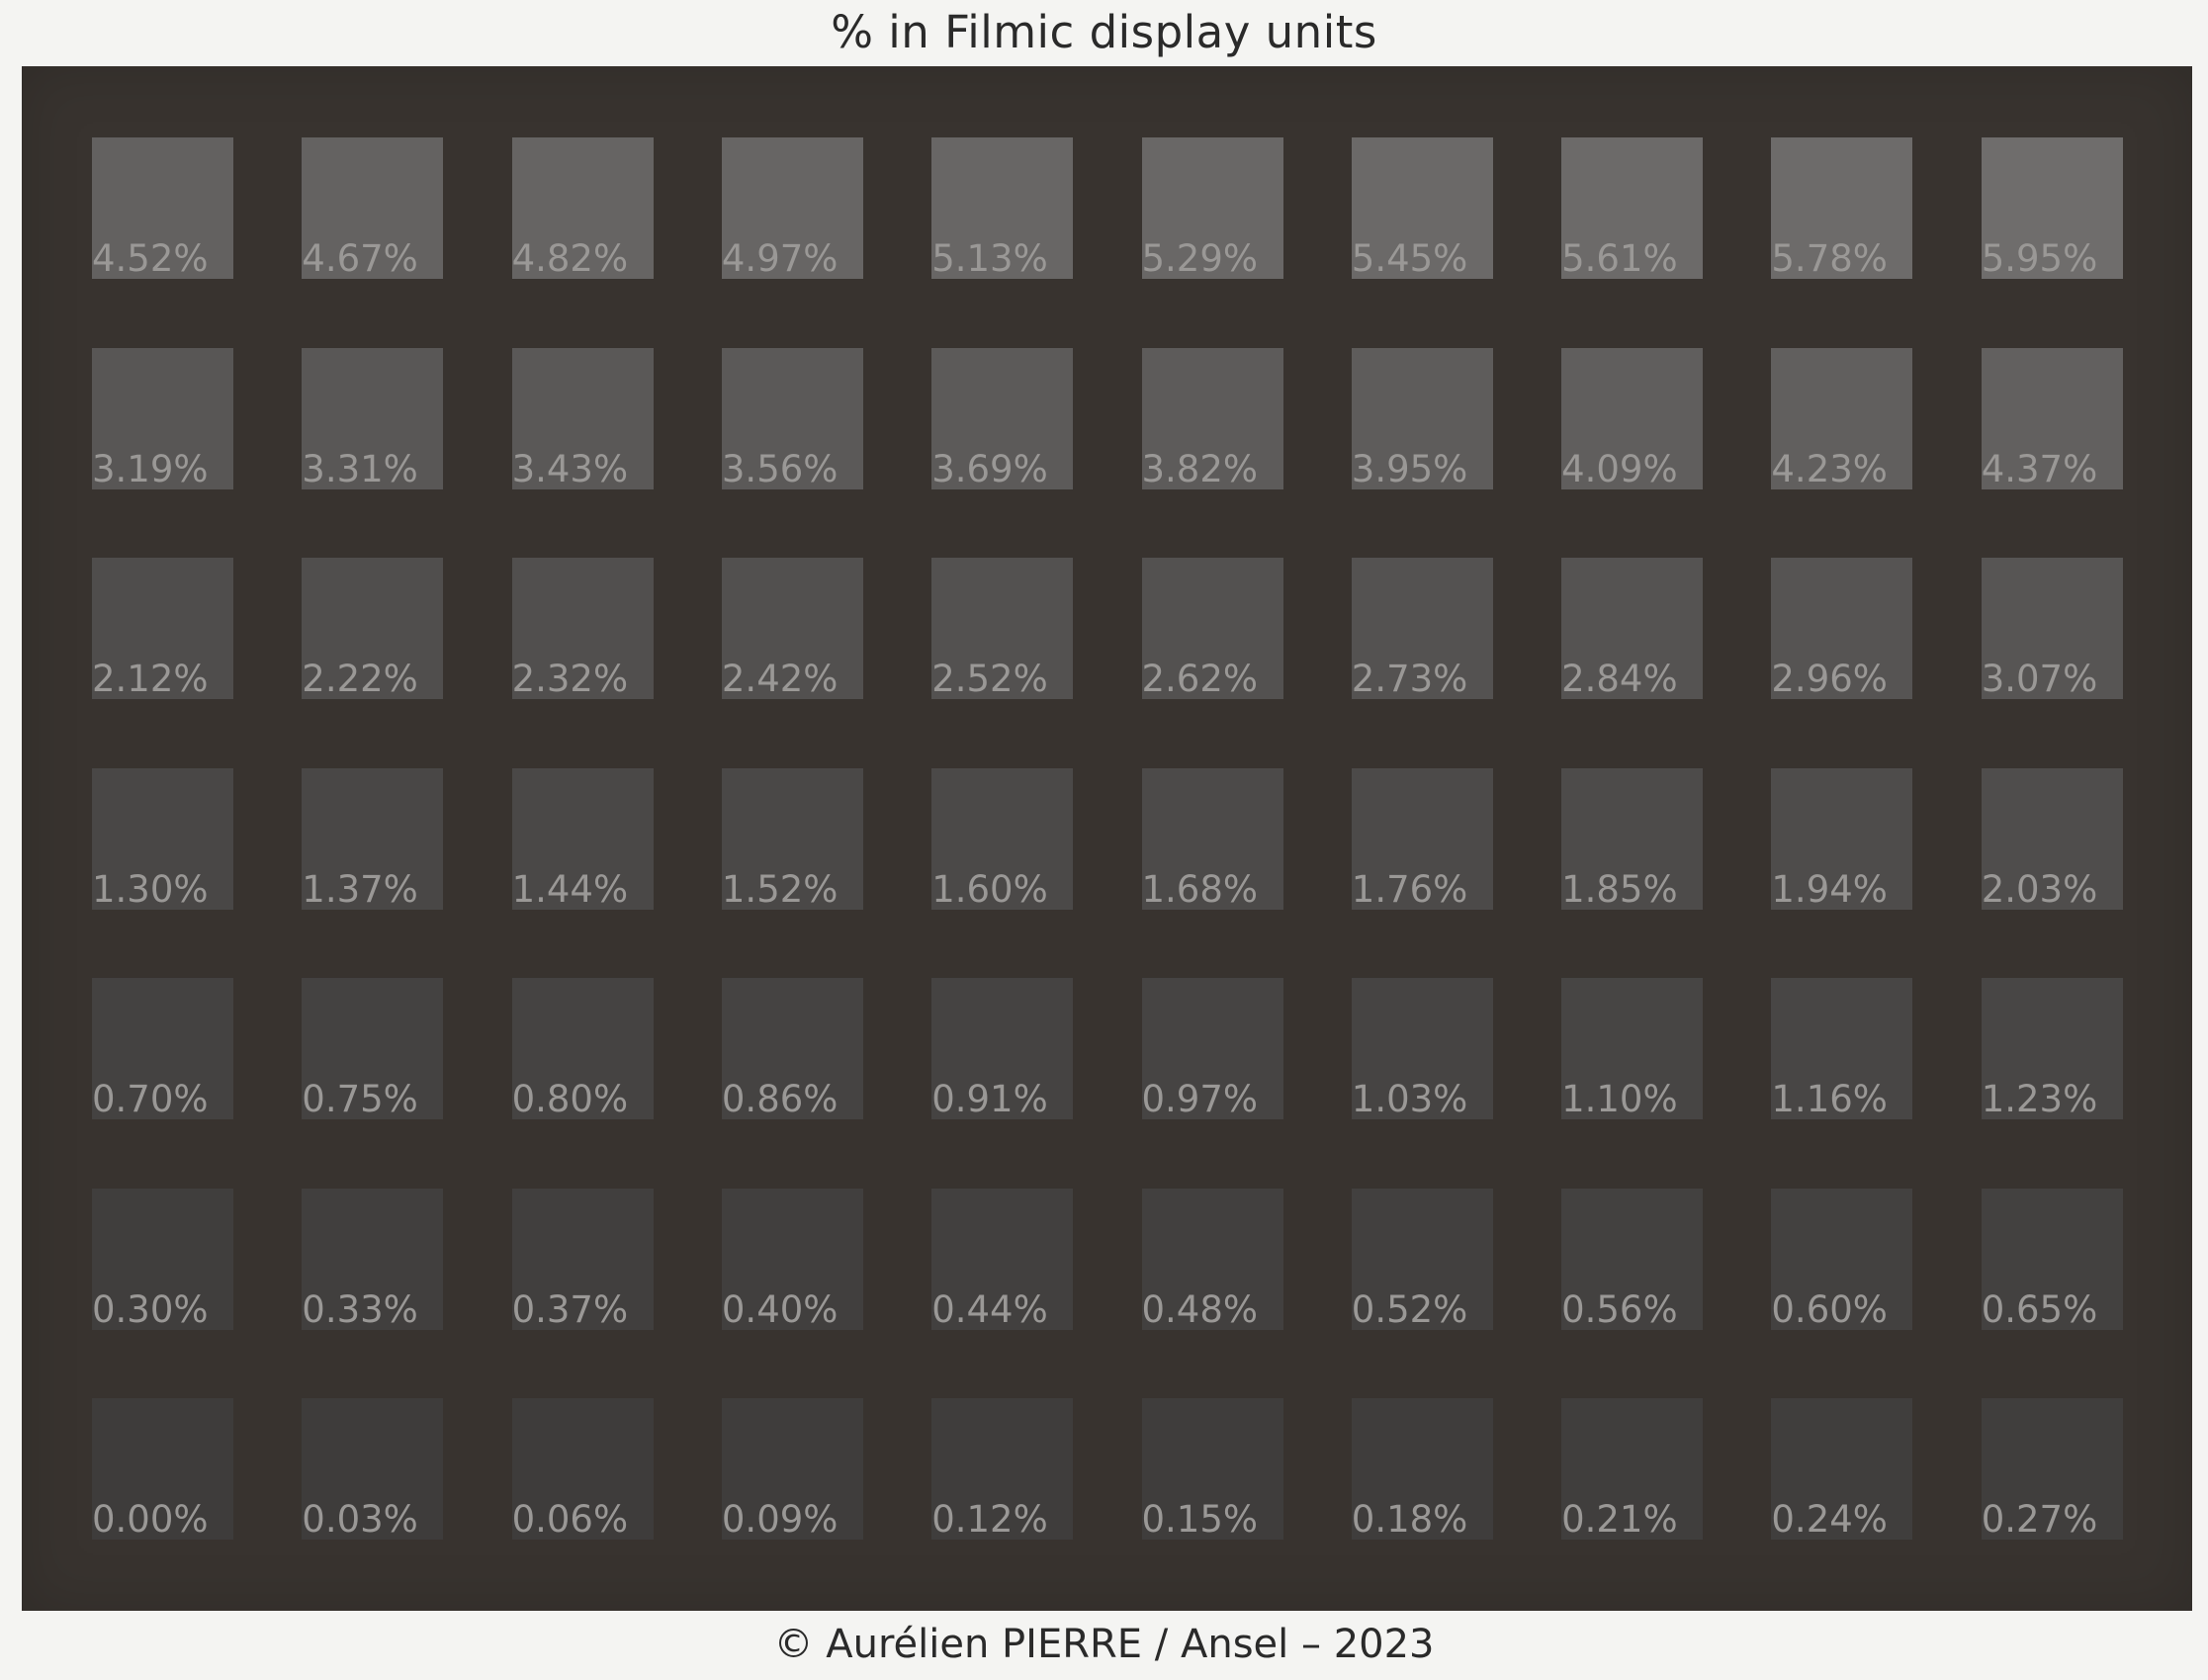 The image size is (2208, 1680). Describe the element at coordinates (1002, 1049) in the screenshot. I see `gray-patch: 0.91%` at that location.